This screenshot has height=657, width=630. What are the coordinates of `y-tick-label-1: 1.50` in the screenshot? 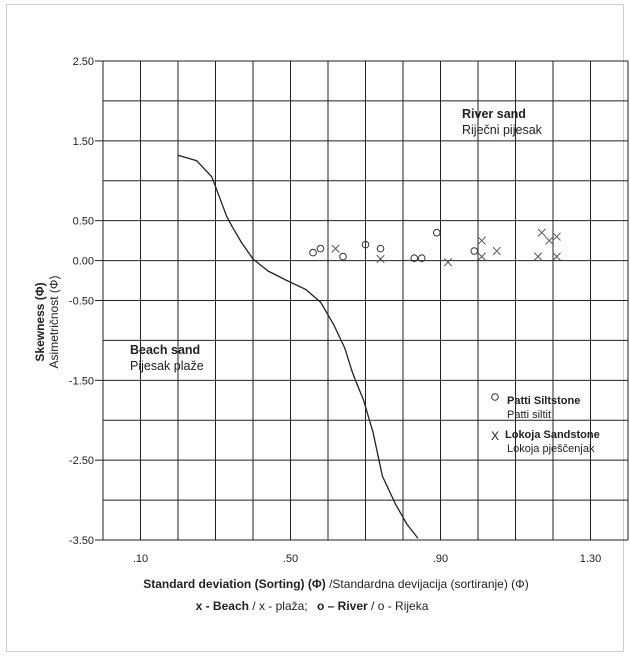 It's located at (83, 142).